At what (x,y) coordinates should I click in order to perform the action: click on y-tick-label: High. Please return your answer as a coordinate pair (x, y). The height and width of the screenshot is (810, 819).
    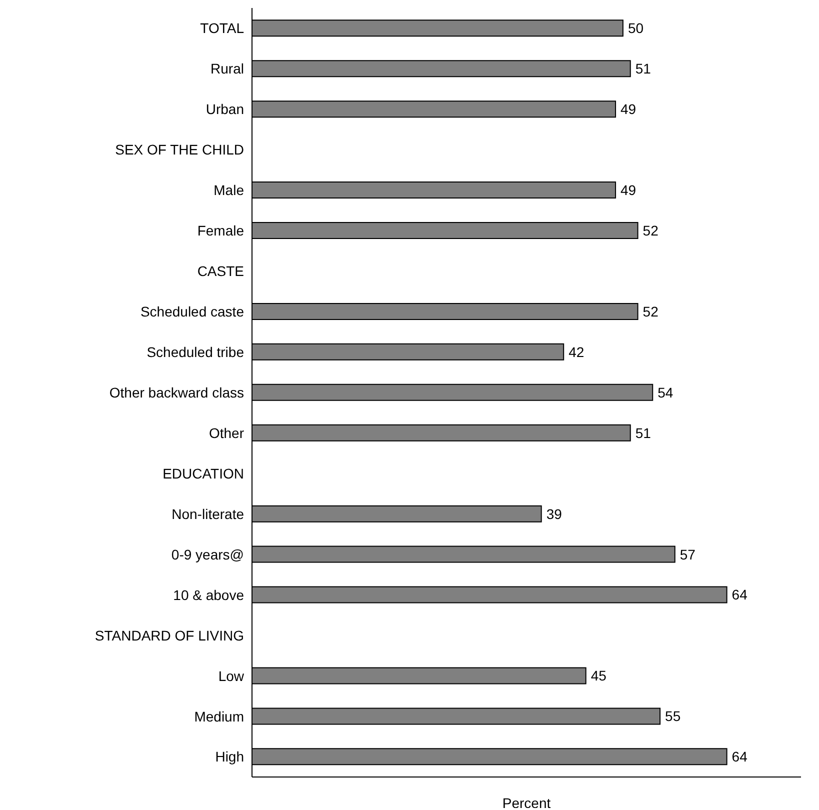
    Looking at the image, I should click on (229, 756).